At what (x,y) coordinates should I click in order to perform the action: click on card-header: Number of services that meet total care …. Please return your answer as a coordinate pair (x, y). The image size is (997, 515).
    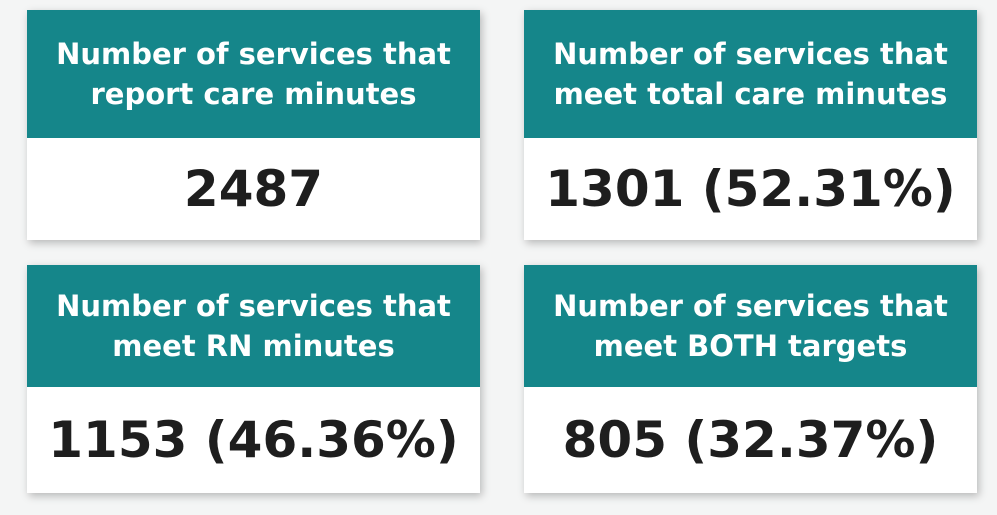
    Looking at the image, I should click on (750, 74).